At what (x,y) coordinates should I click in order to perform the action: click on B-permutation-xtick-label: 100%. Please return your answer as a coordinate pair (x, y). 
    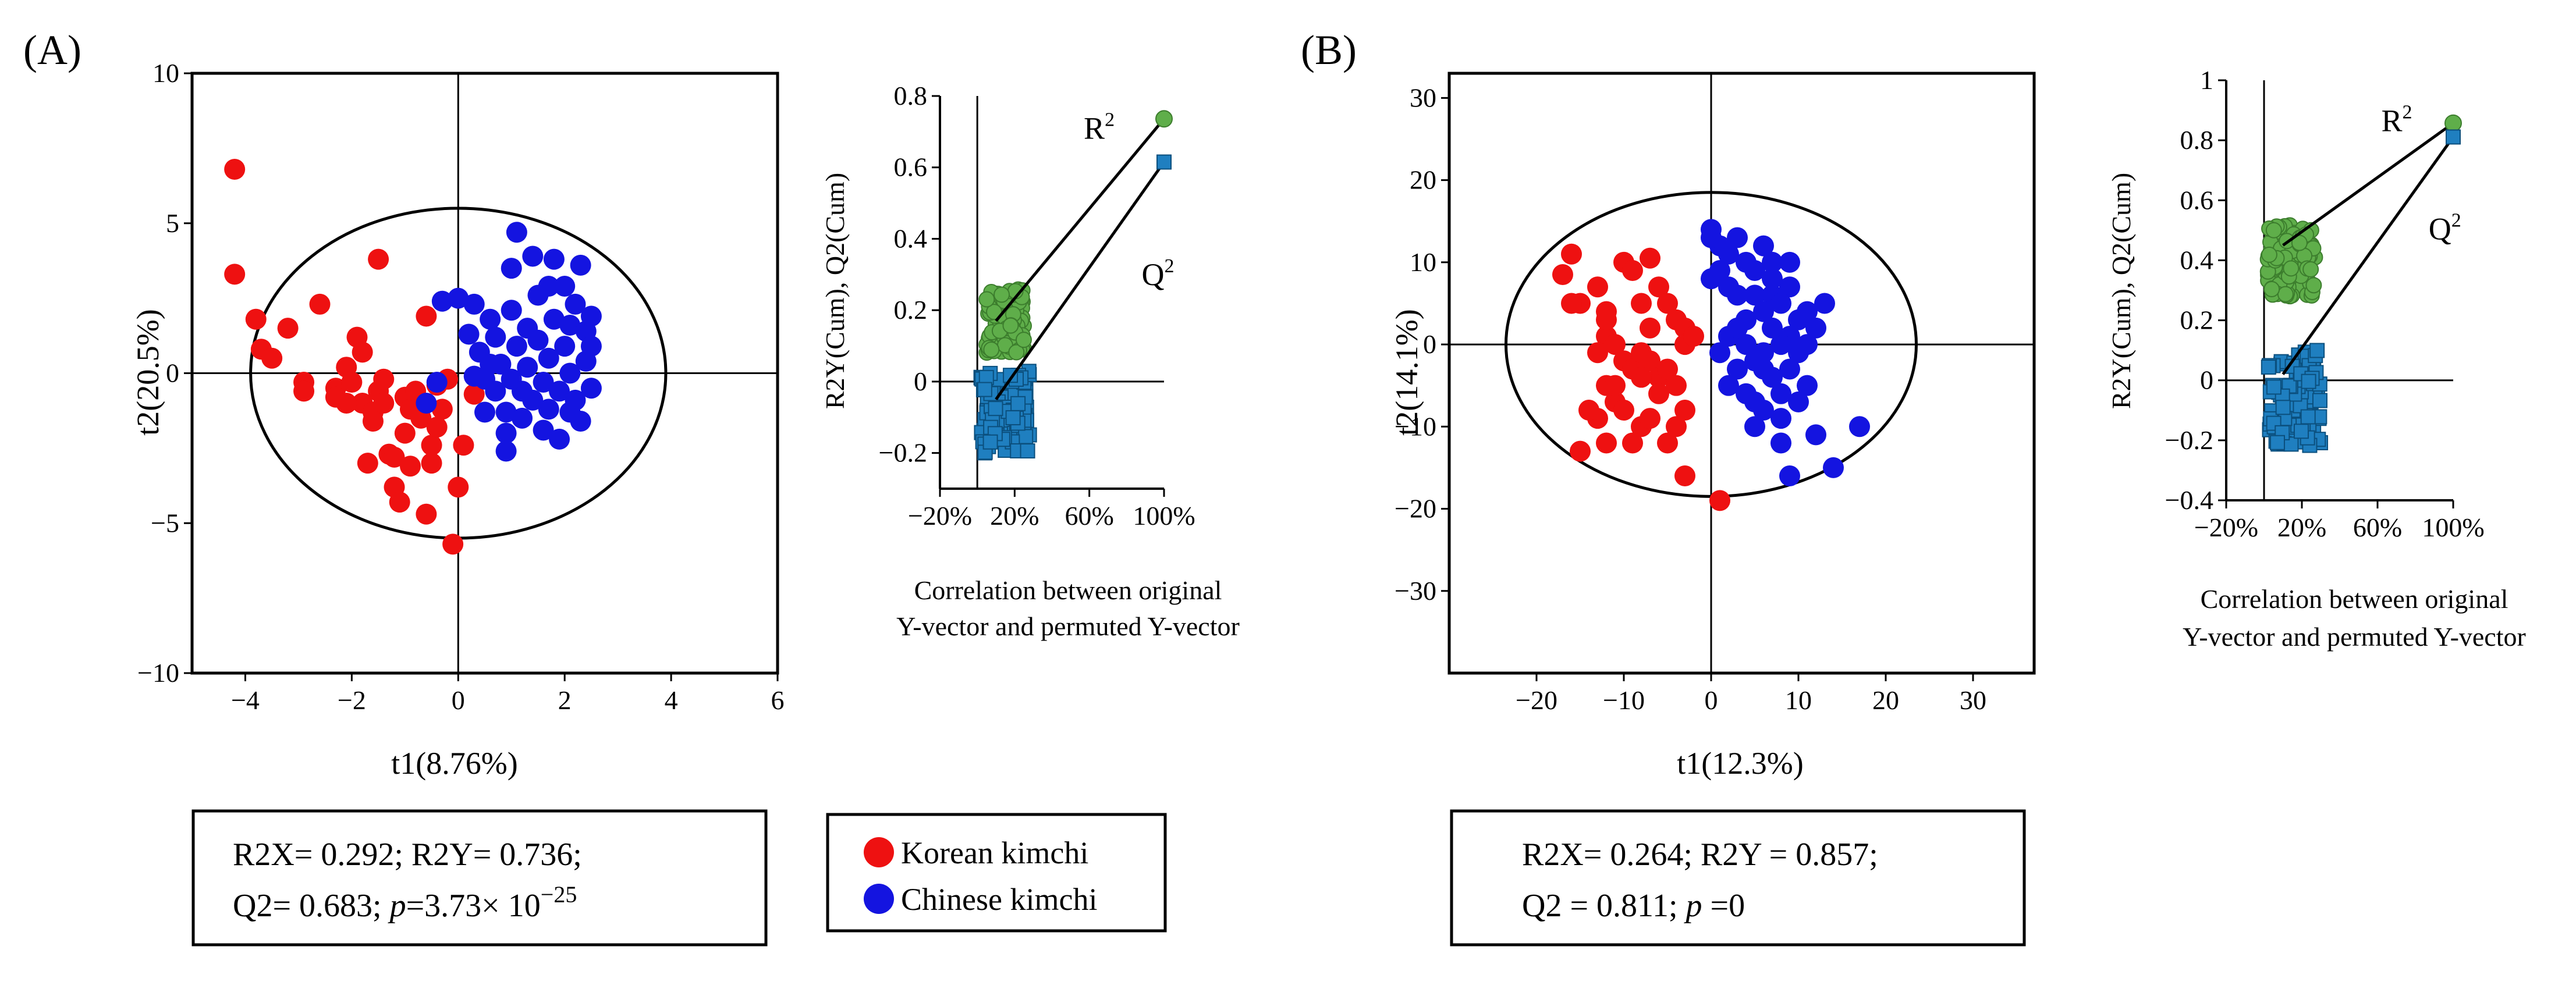
    Looking at the image, I should click on (2453, 527).